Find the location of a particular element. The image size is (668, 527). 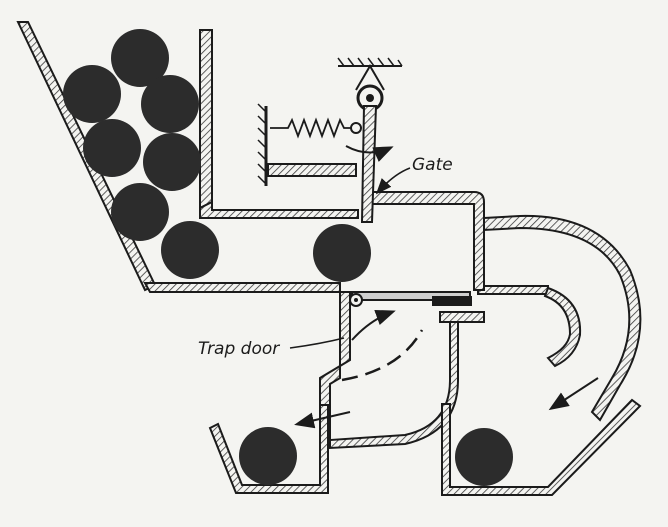

chute-inner-wall is located at coordinates (562, 327).